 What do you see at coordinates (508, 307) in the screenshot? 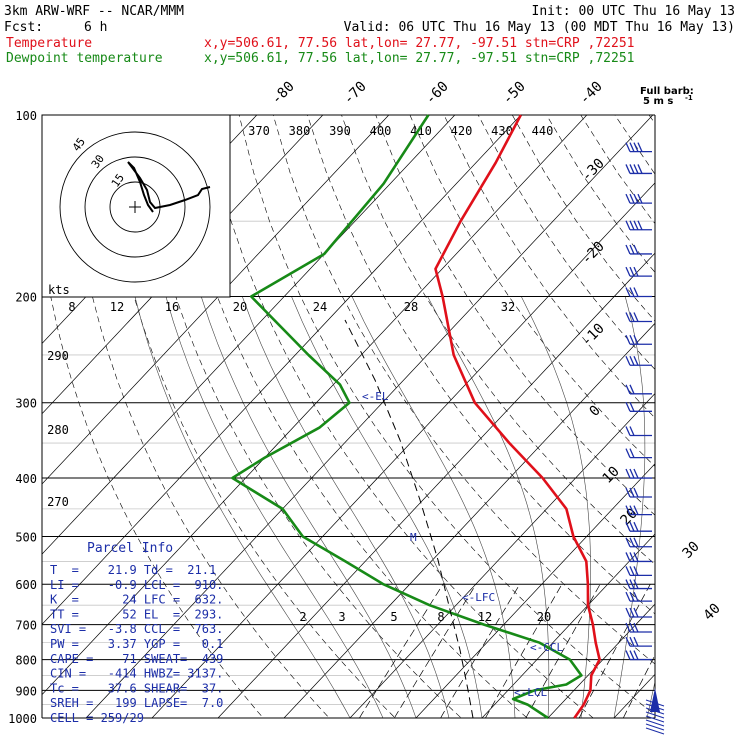
I see `mixing-ratio-label: 32` at bounding box center [508, 307].